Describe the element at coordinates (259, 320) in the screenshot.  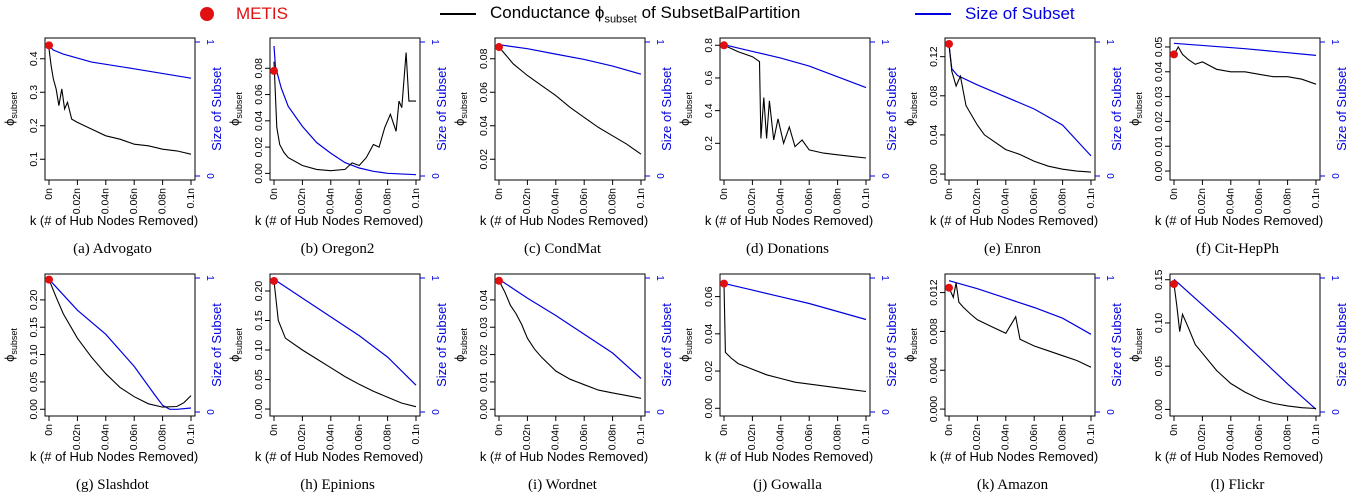
I see `y-tick-label: 0.15` at that location.